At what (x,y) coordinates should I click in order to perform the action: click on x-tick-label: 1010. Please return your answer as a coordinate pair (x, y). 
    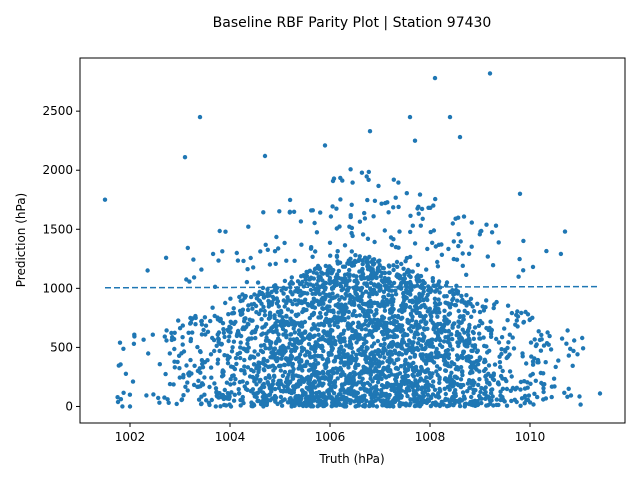
    Looking at the image, I should click on (530, 437).